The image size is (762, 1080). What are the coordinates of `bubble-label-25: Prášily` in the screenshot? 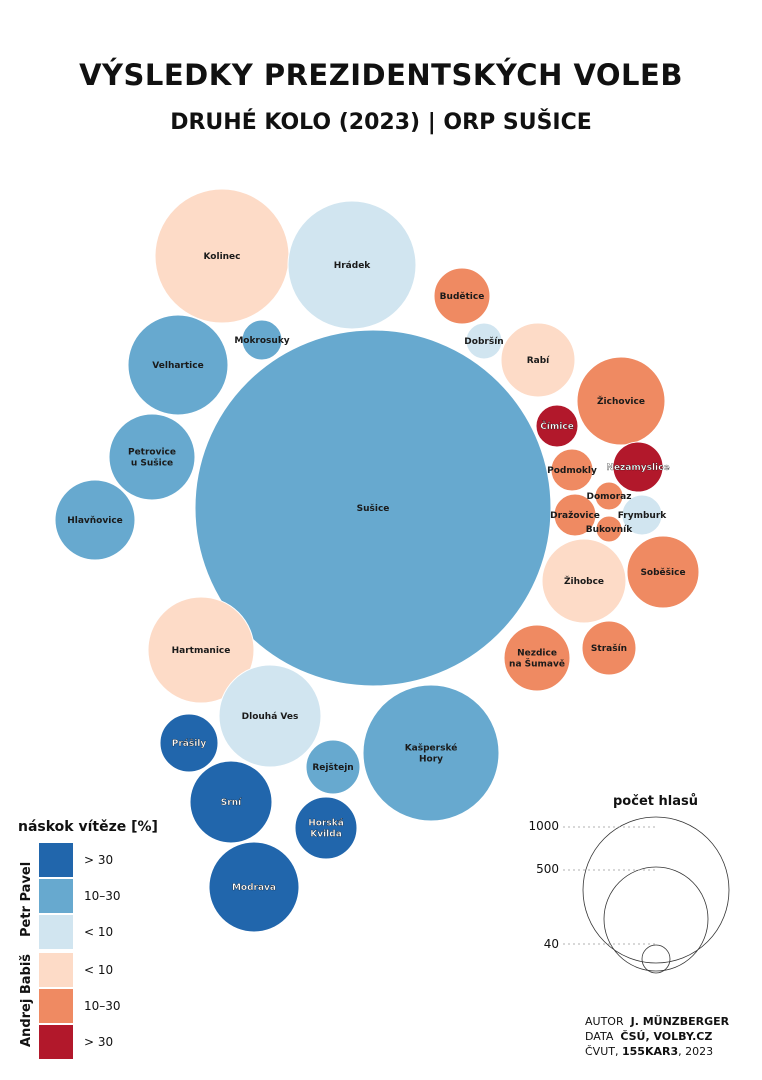 It's located at (189, 743).